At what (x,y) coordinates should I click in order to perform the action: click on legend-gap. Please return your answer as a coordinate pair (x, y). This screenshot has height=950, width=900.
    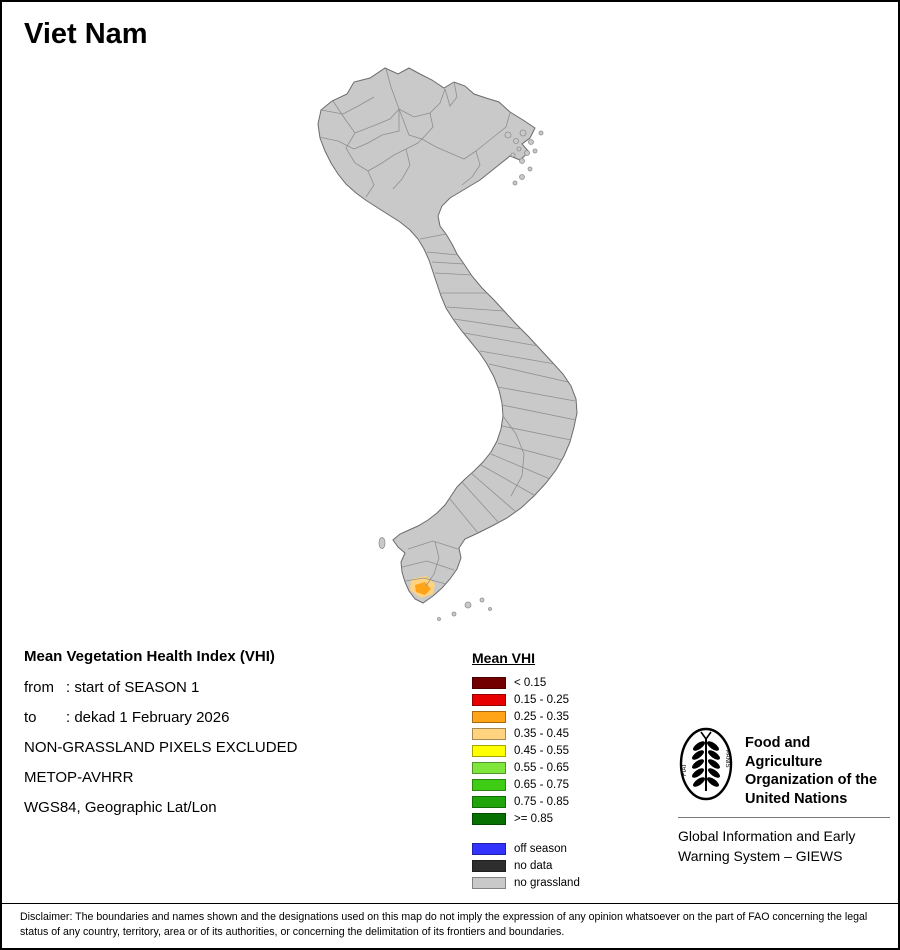
    Looking at the image, I should click on (526, 833).